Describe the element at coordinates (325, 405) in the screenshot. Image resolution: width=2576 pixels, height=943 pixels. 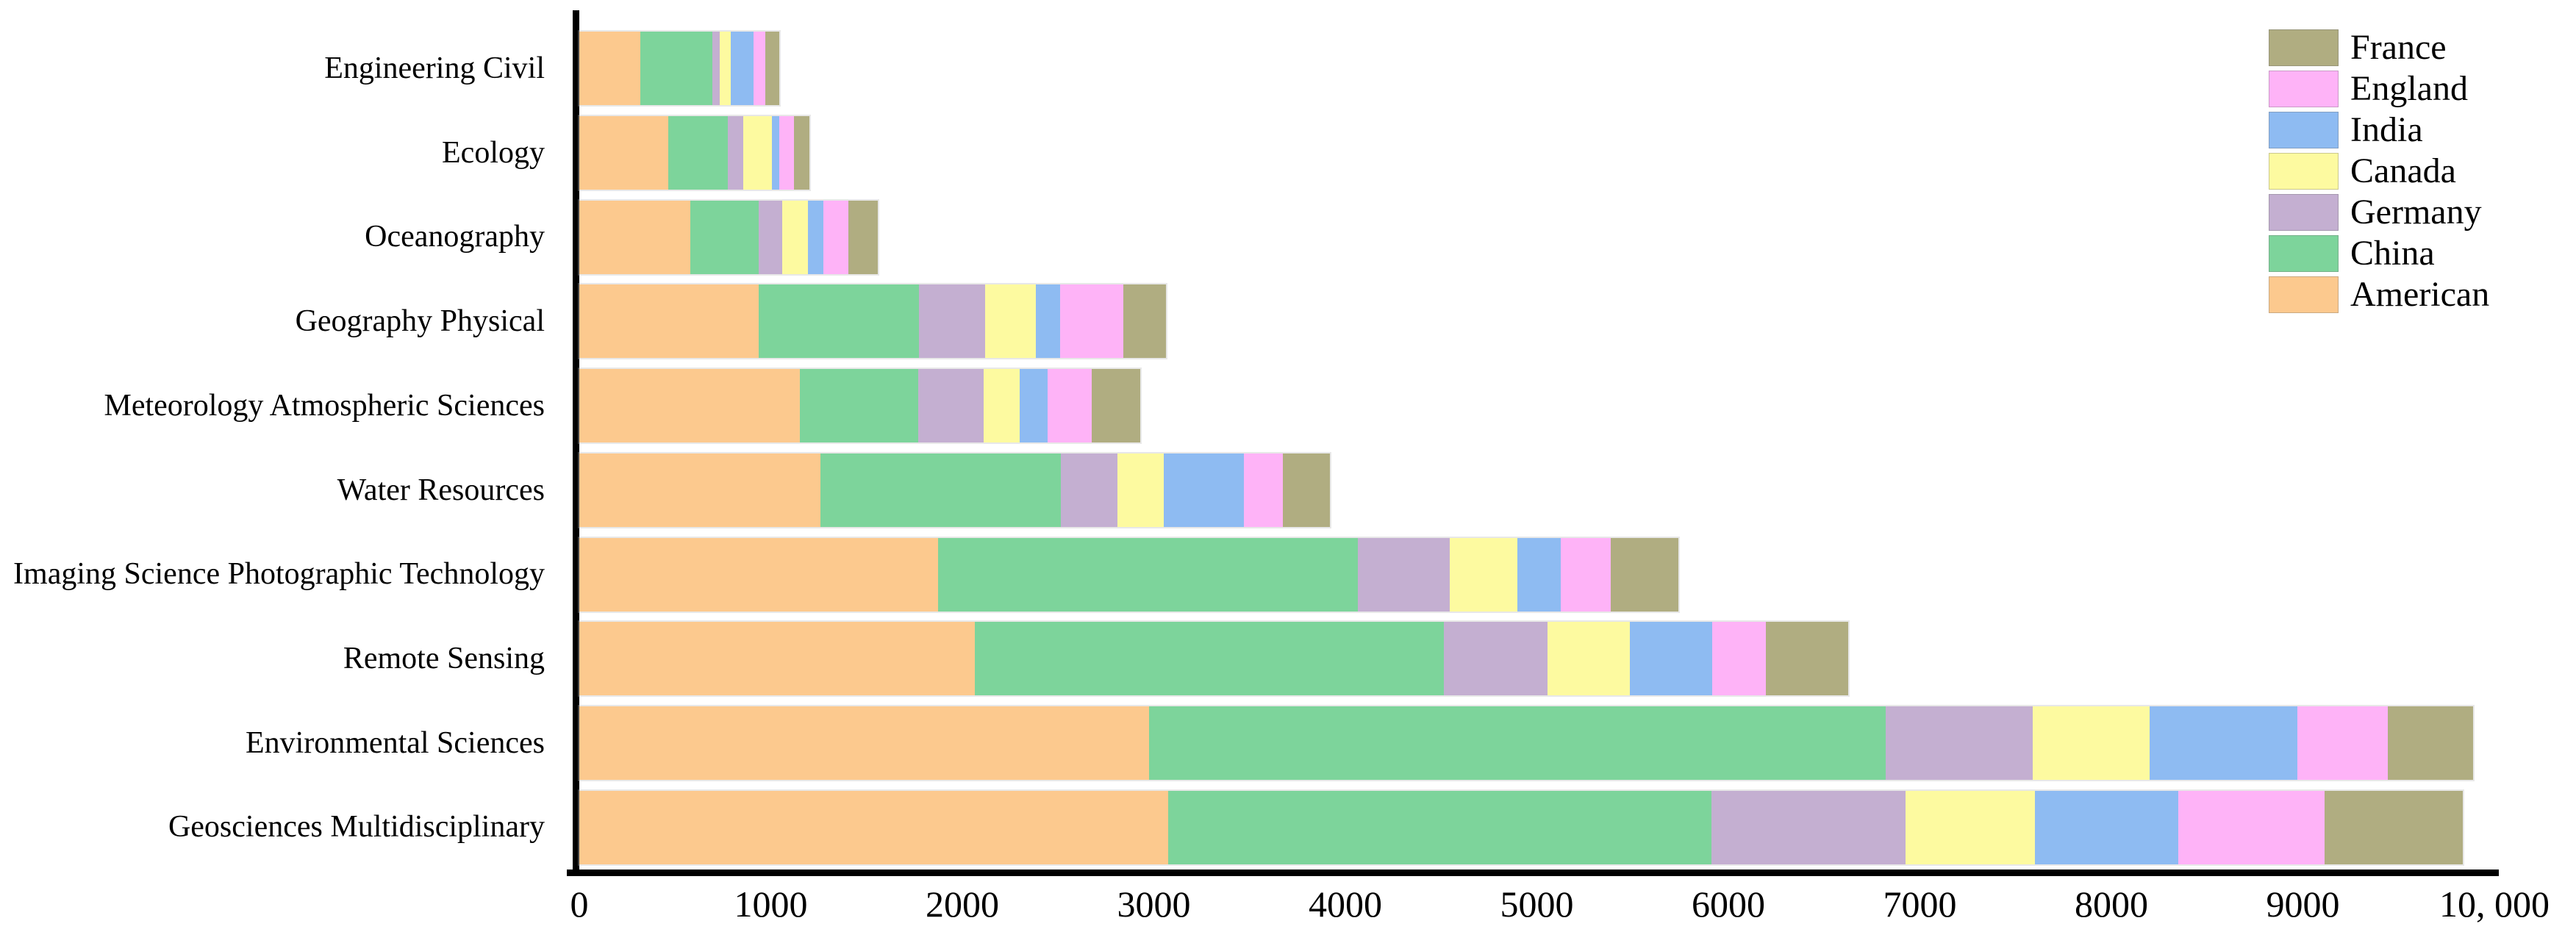
I see `y-axis-label: Meteorology Atmospheric Sciences` at that location.